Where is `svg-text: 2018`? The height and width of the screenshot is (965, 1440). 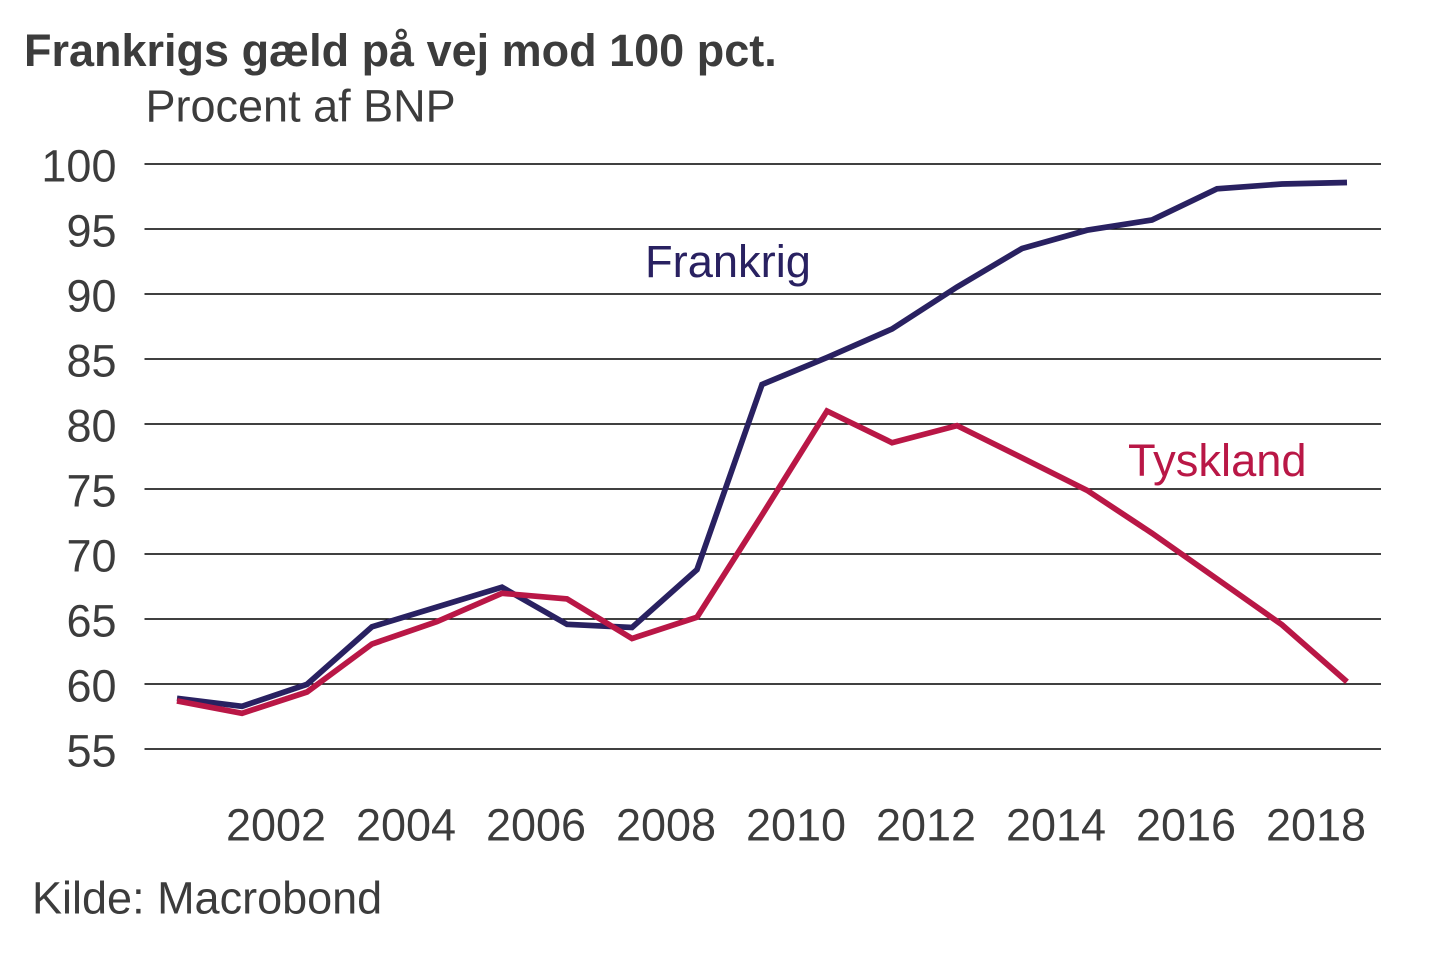 svg-text: 2018 is located at coordinates (1316, 825).